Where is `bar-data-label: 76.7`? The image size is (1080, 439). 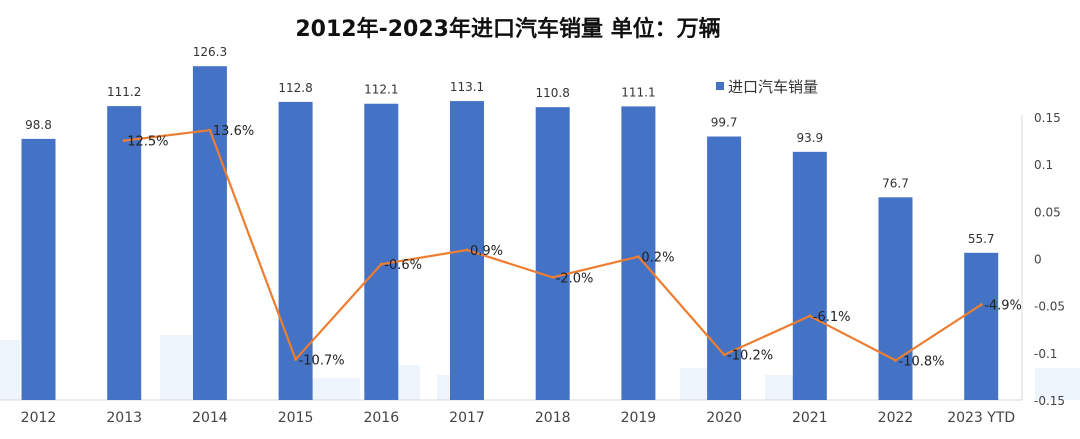 bar-data-label: 76.7 is located at coordinates (895, 183).